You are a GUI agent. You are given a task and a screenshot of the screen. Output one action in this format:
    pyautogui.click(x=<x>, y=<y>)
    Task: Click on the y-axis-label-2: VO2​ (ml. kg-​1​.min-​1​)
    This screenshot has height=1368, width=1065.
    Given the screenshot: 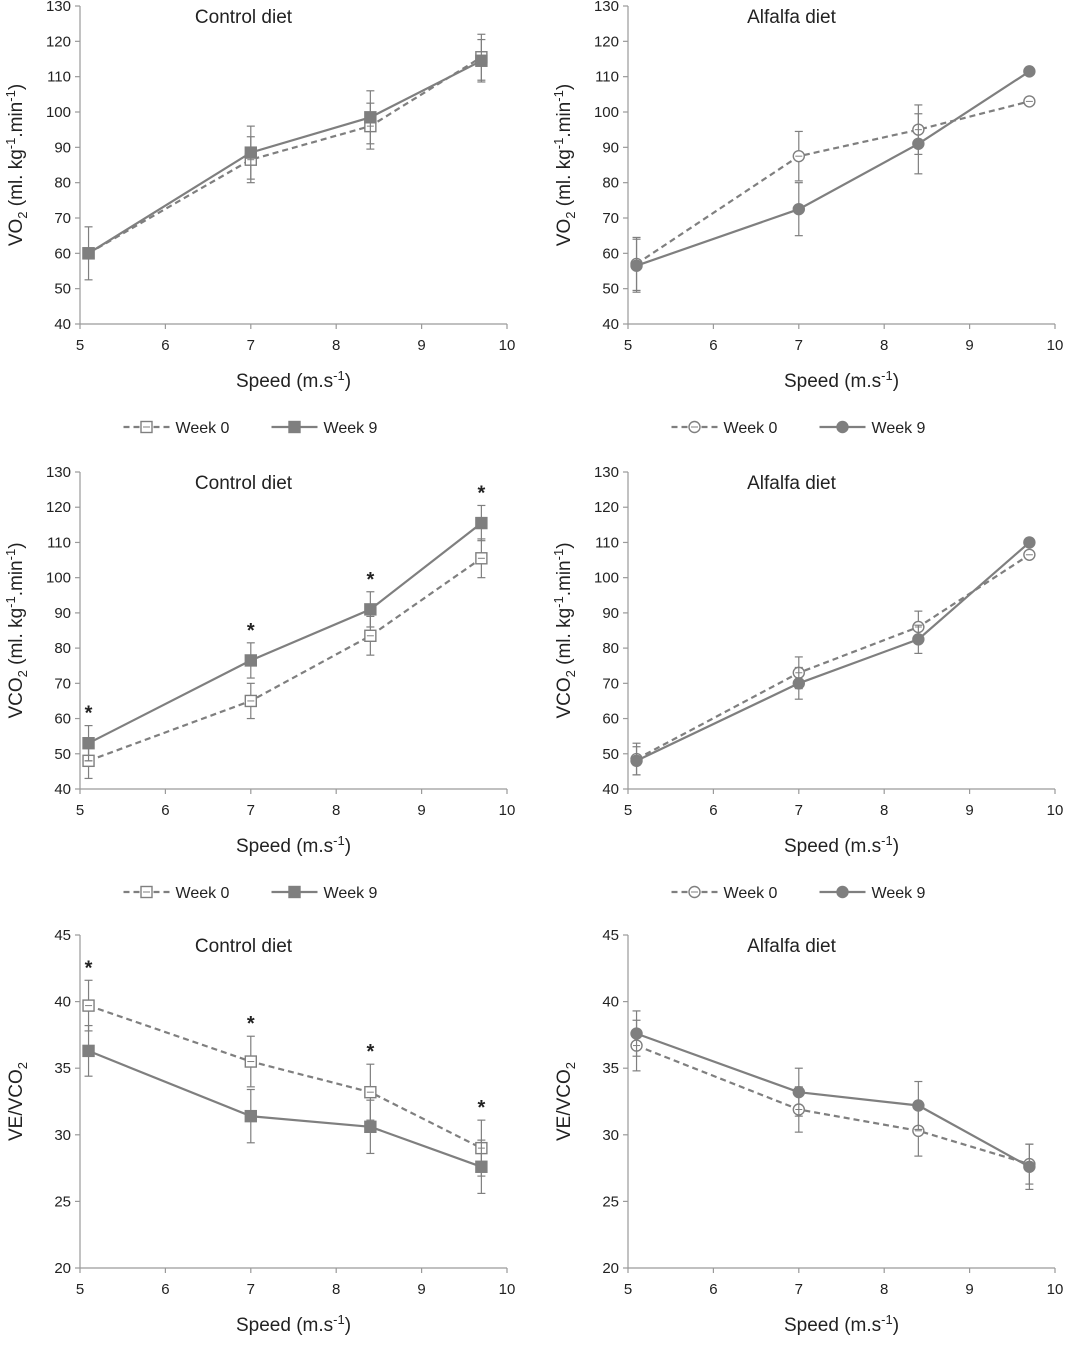 What is the action you would take?
    pyautogui.click(x=564, y=165)
    